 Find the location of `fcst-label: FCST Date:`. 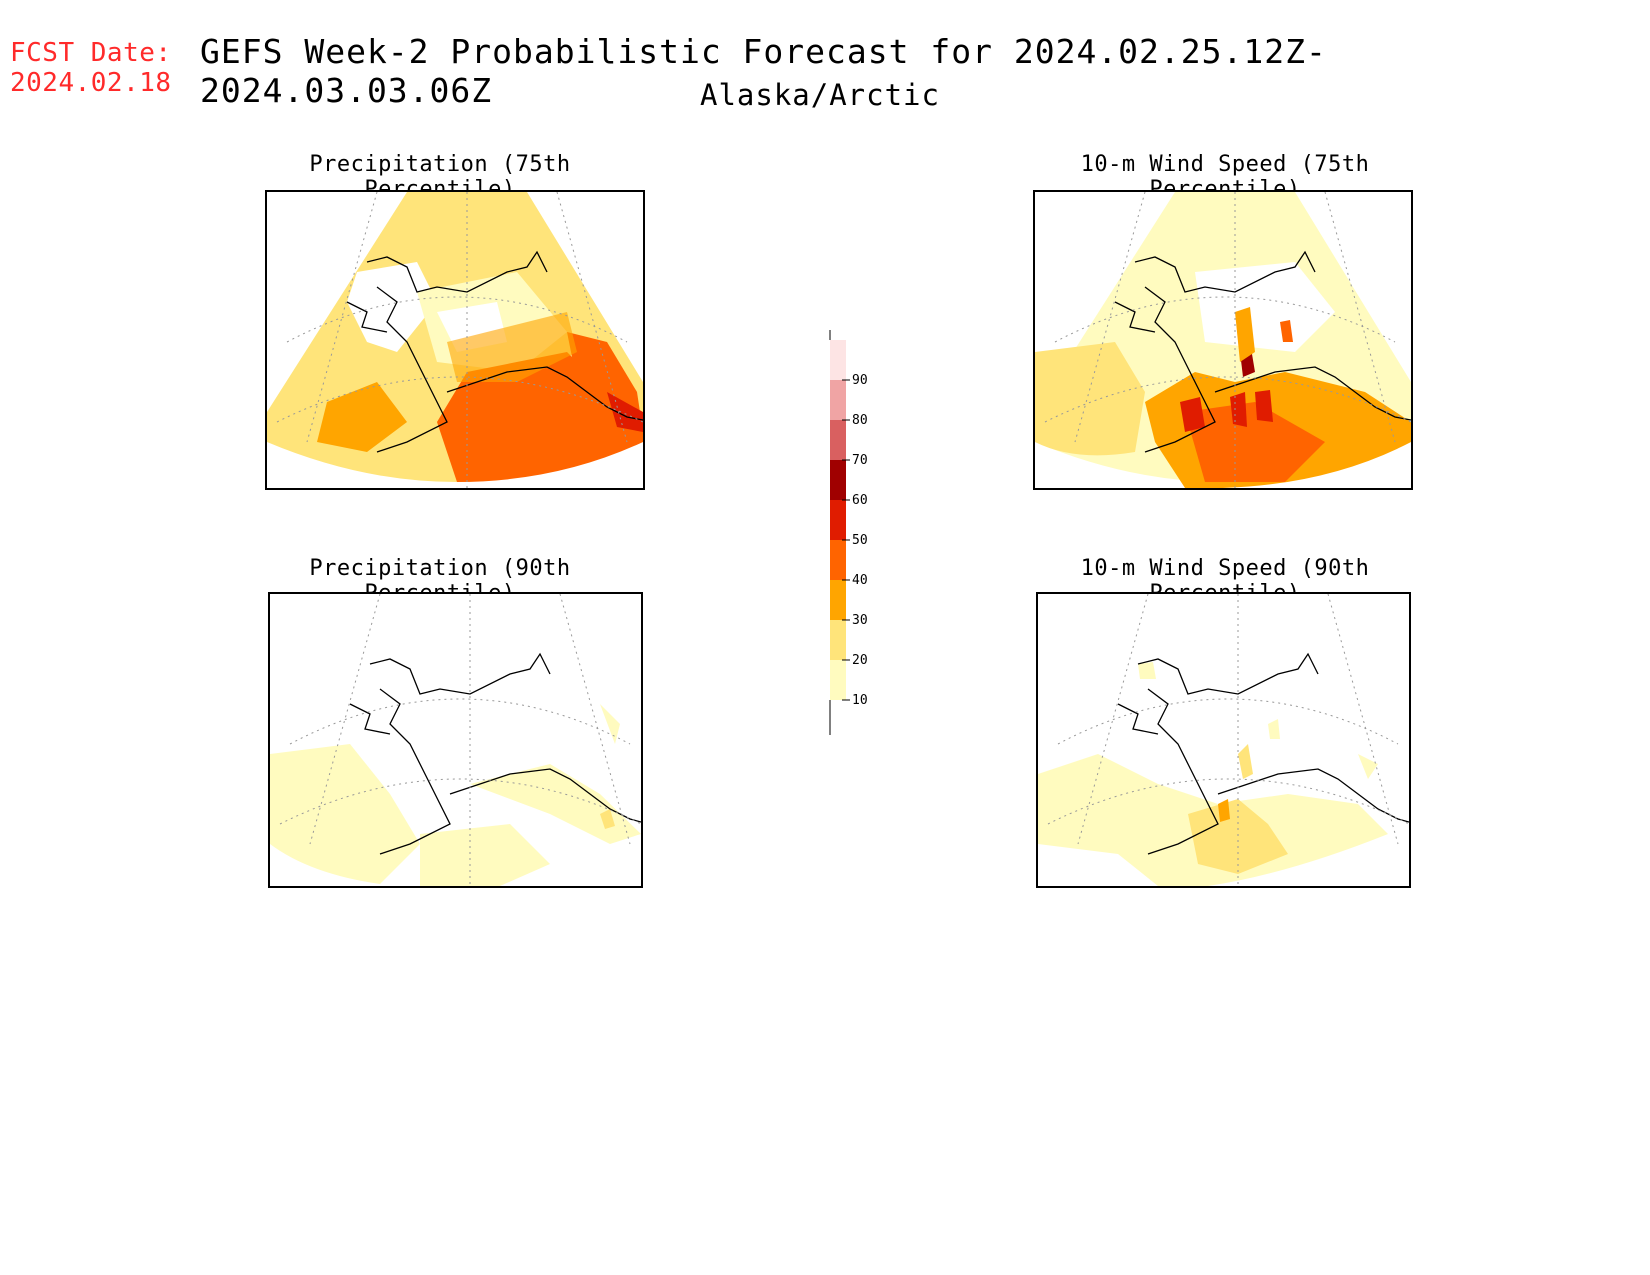

fcst-label: FCST Date: is located at coordinates (91, 53).